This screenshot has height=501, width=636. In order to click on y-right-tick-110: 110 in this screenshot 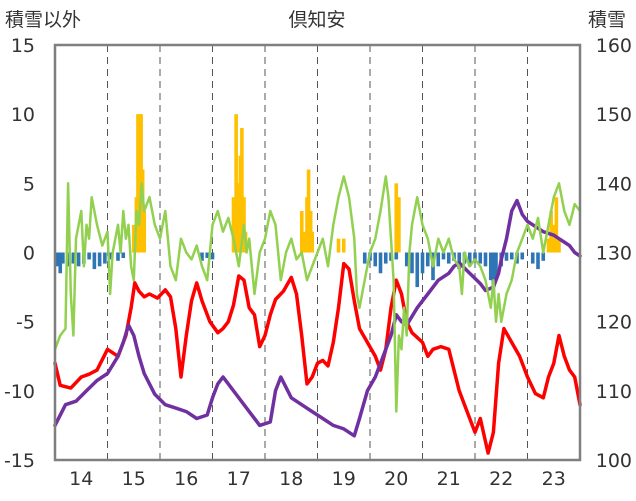, I will do `click(614, 392)`.